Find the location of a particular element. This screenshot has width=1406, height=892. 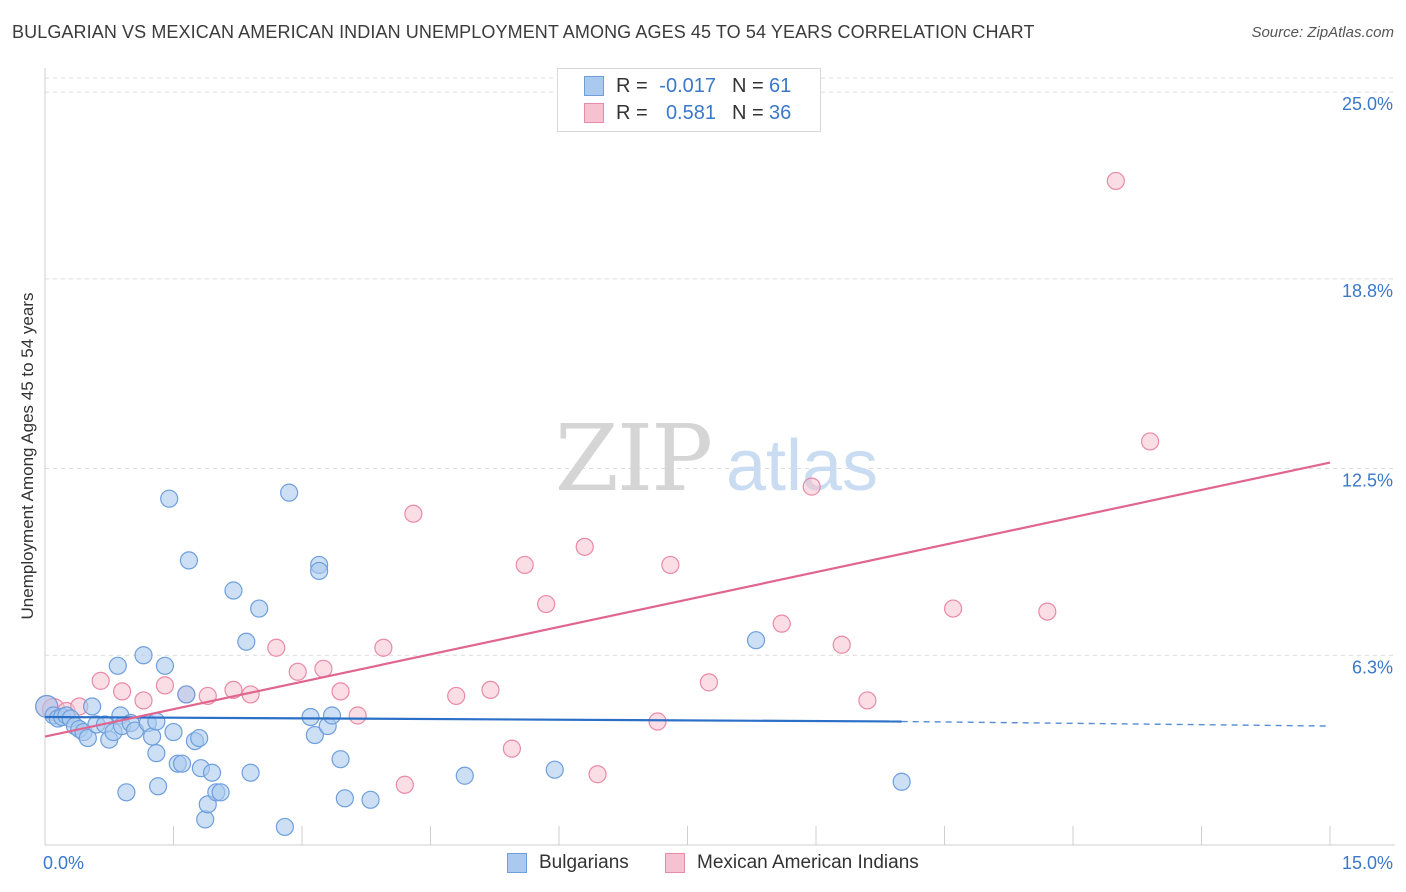

legend-item-bulgarians: Bulgarians is located at coordinates (568, 863).